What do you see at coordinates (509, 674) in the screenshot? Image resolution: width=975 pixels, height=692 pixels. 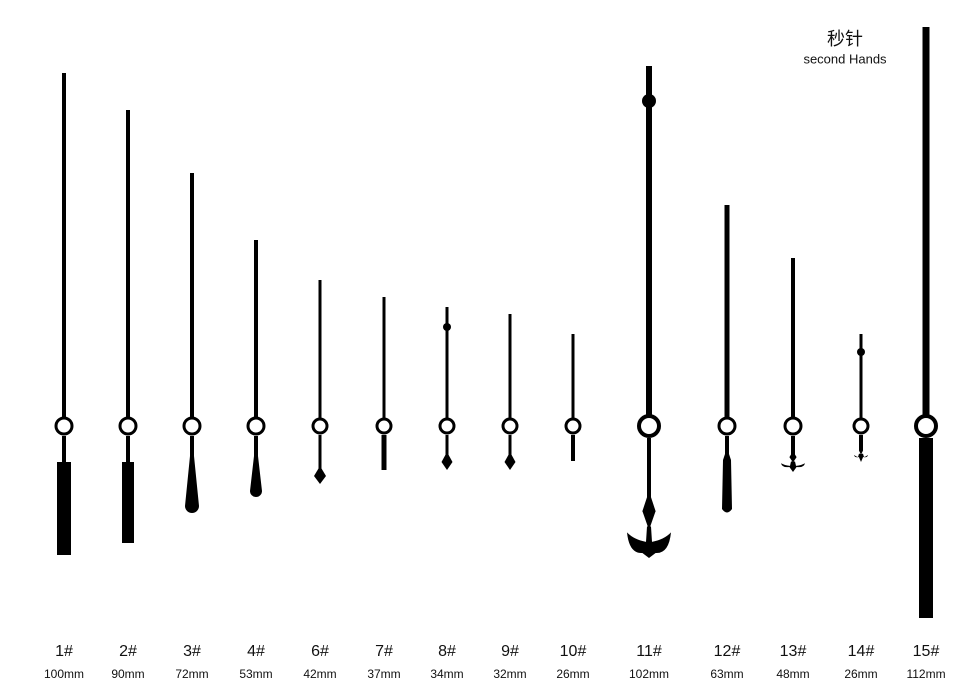 I see `hand-length: 32mm` at bounding box center [509, 674].